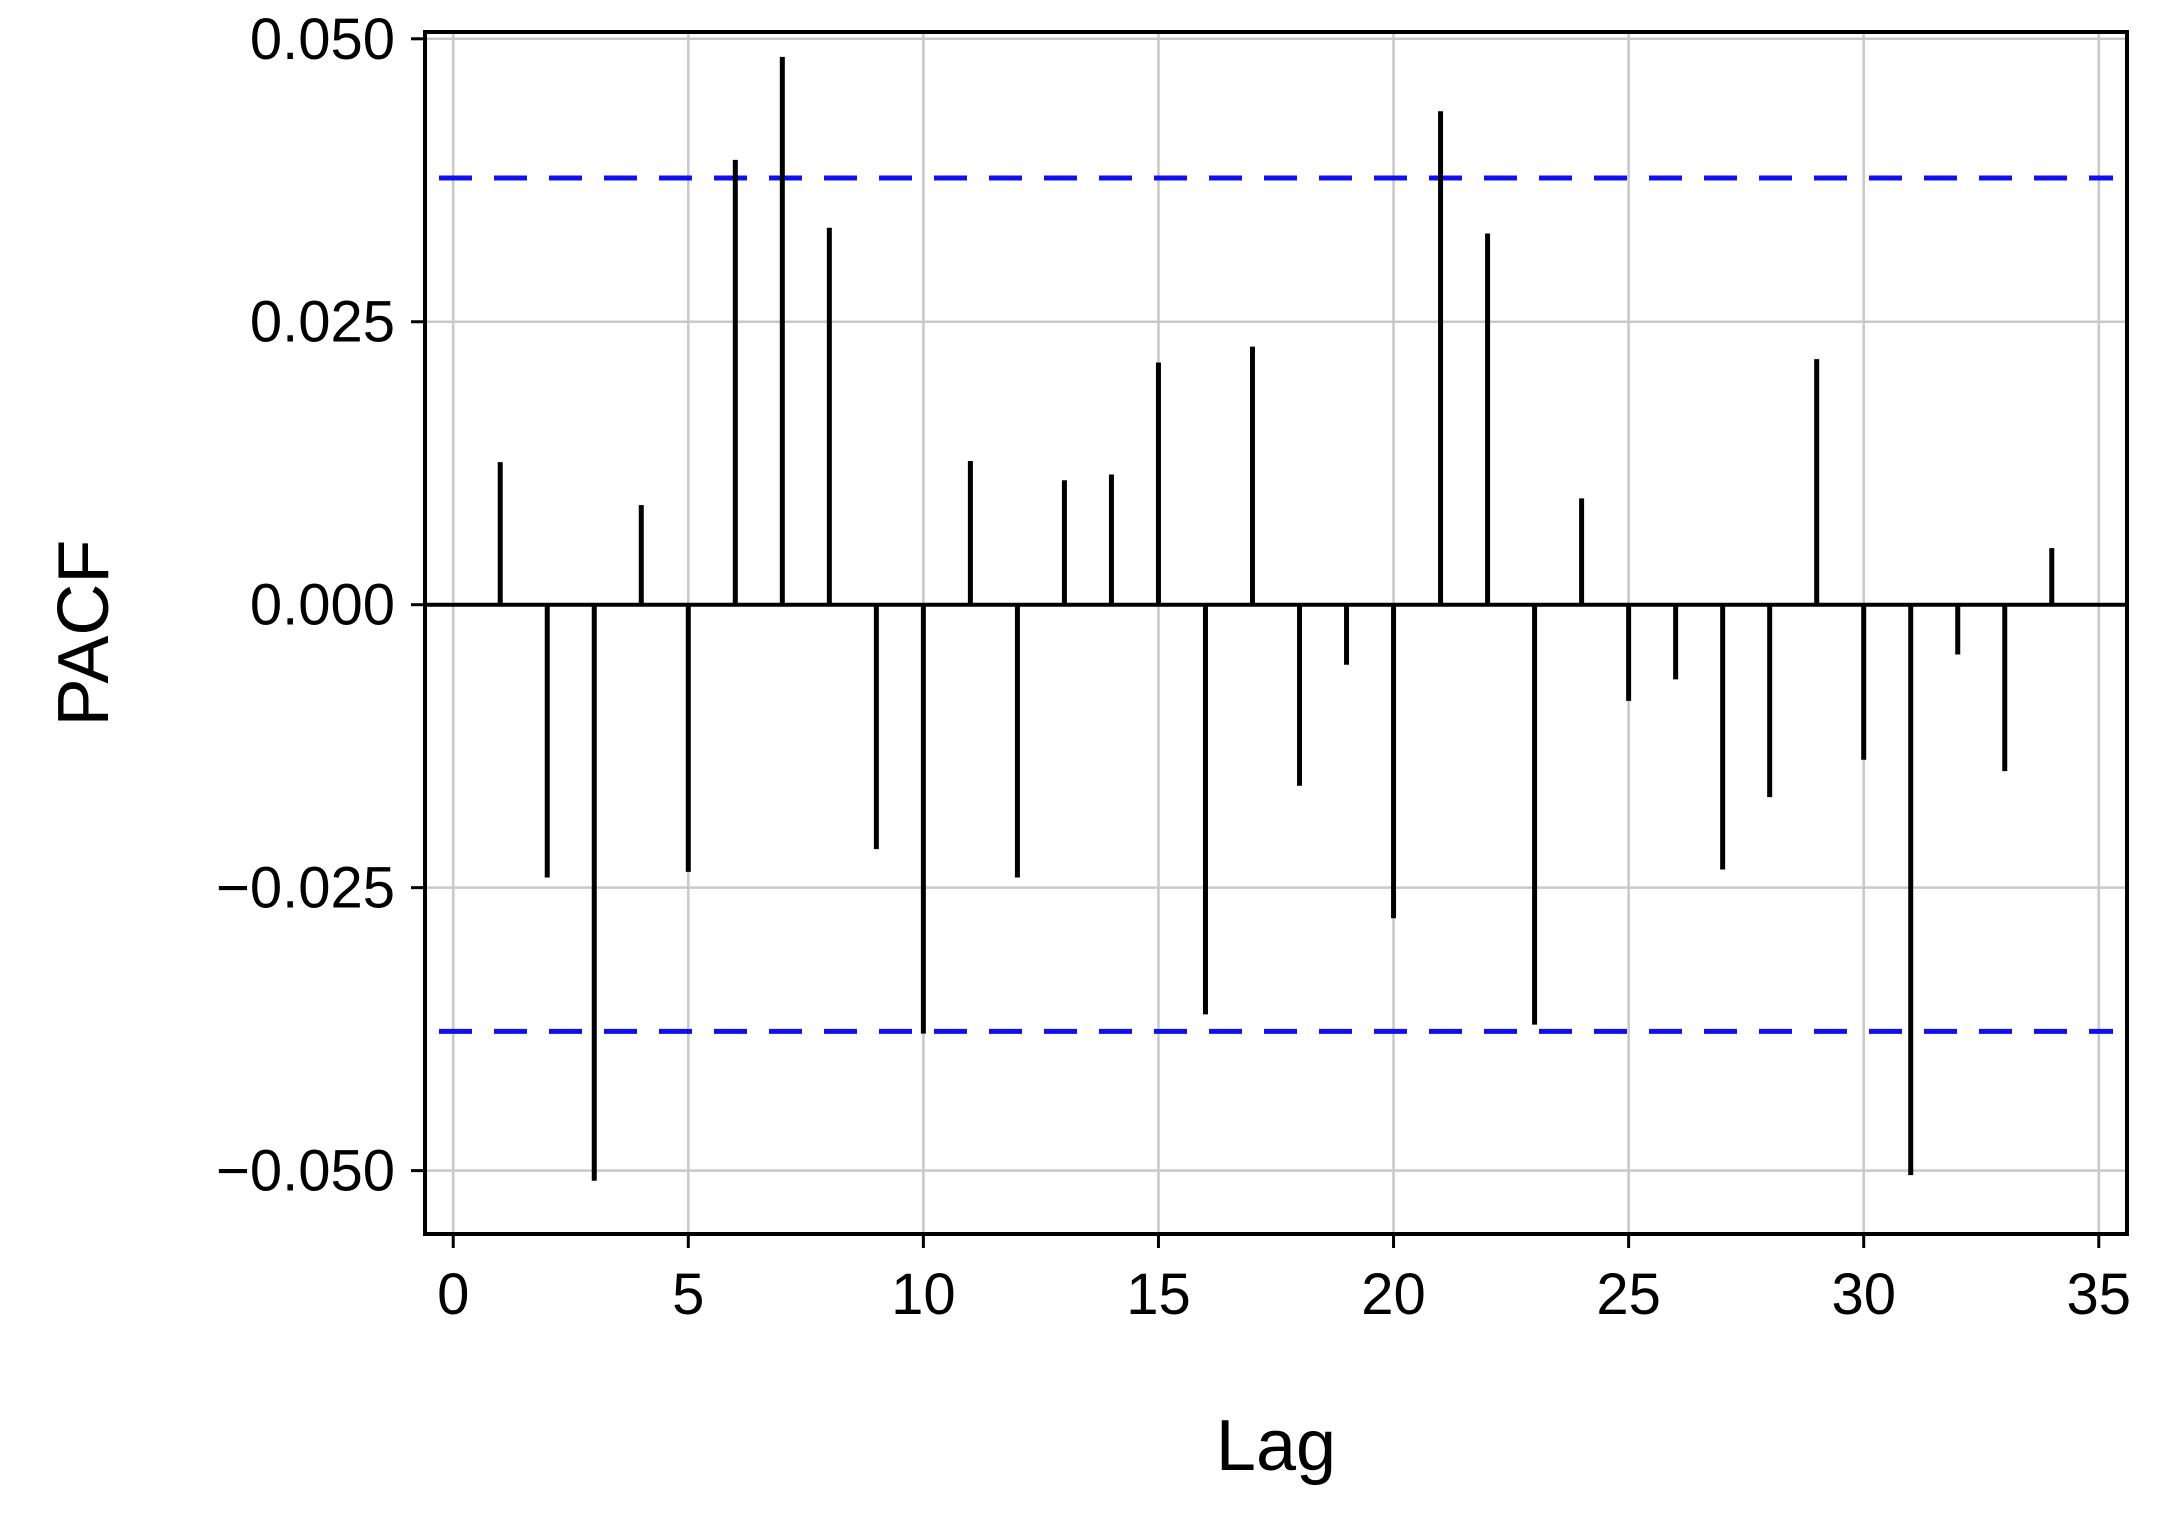 The width and height of the screenshot is (2157, 1522). I want to click on x-tick-label: 35, so click(2099, 1294).